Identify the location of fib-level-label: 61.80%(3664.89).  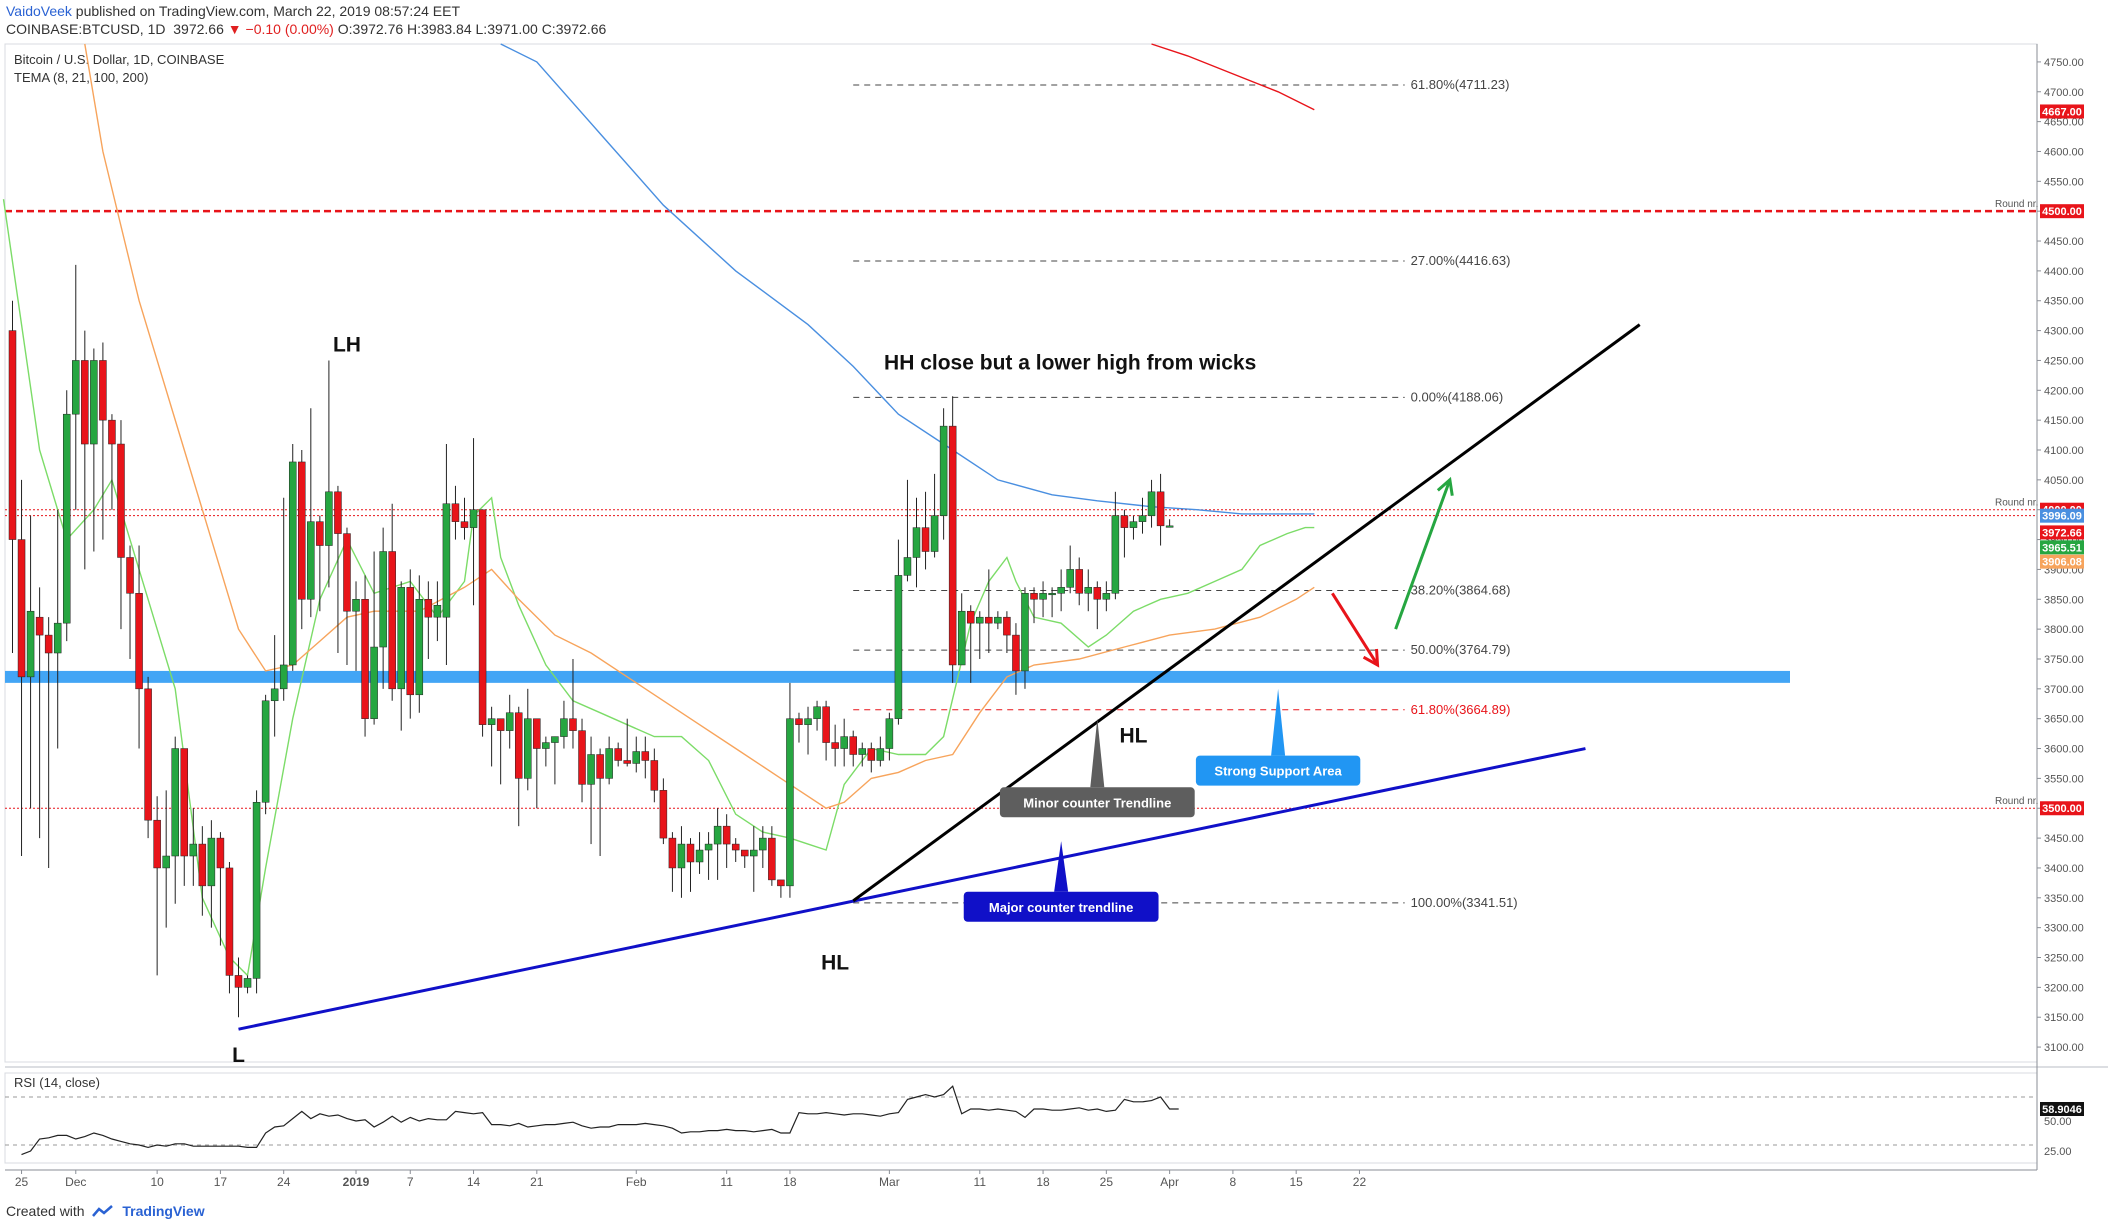
(1461, 709).